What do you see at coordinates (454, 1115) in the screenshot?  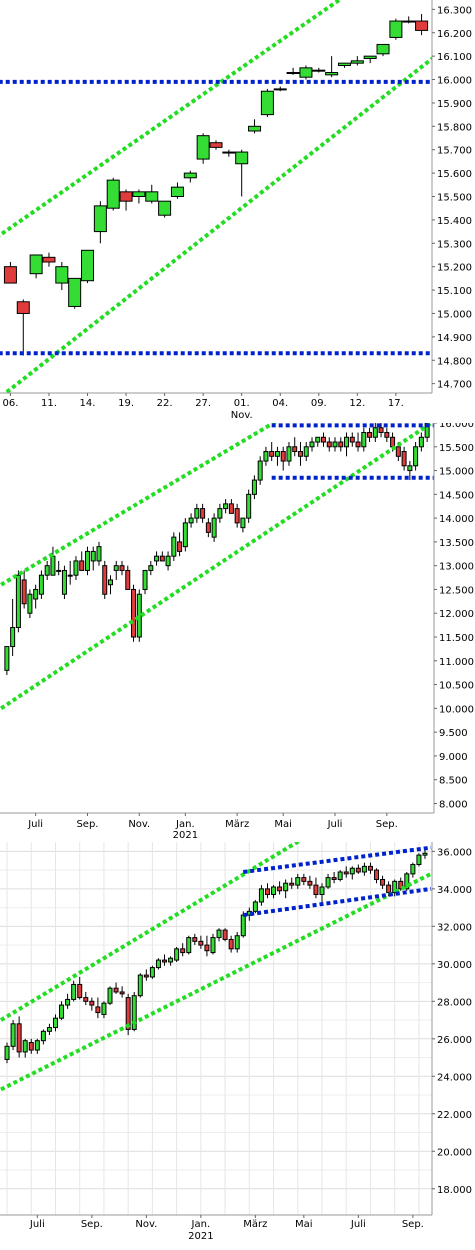 I see `y-tick-label: 22.000` at bounding box center [454, 1115].